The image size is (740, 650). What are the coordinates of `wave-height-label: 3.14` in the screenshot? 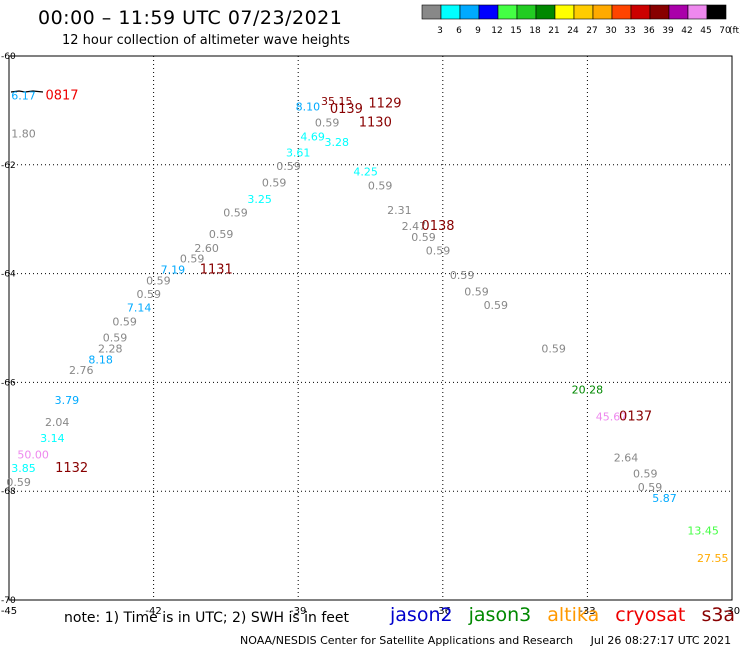 It's located at (52, 438).